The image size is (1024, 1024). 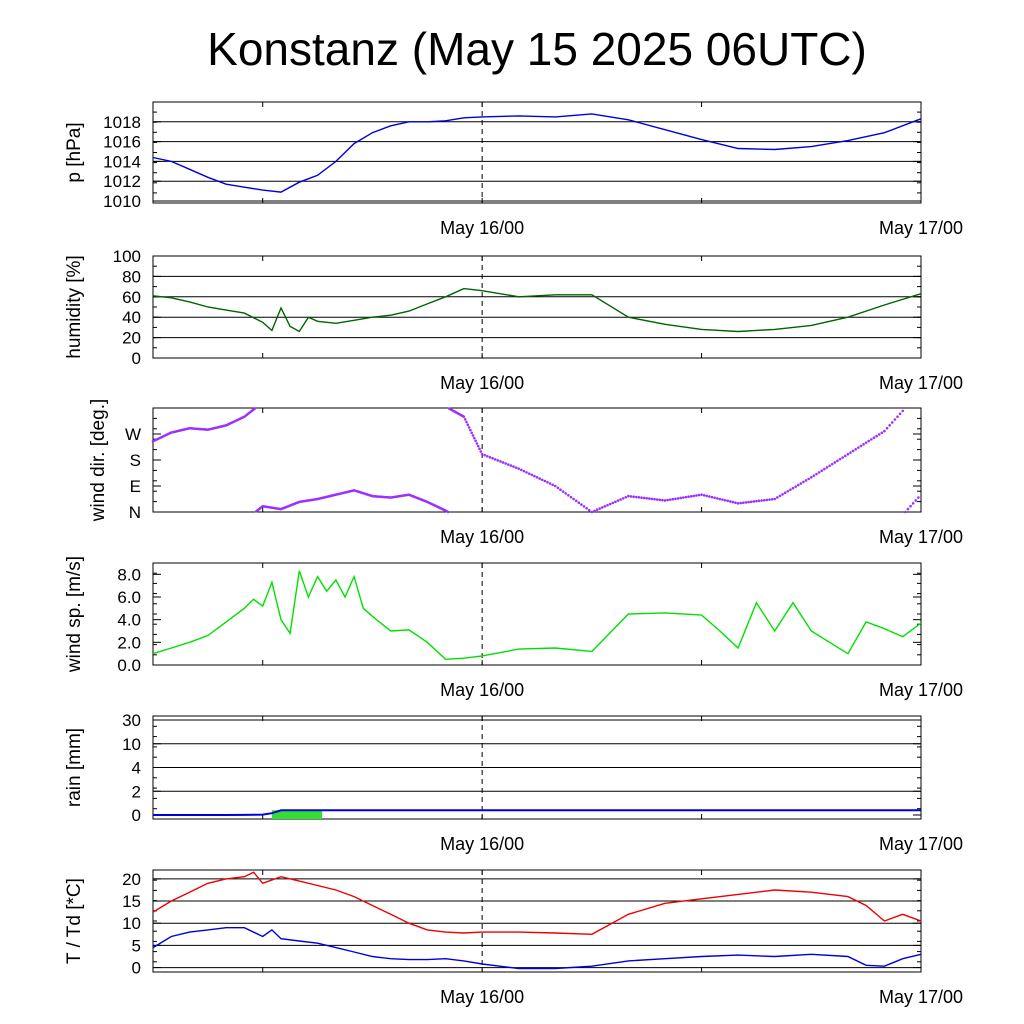 I want to click on y-tick-label: N, so click(x=135, y=512).